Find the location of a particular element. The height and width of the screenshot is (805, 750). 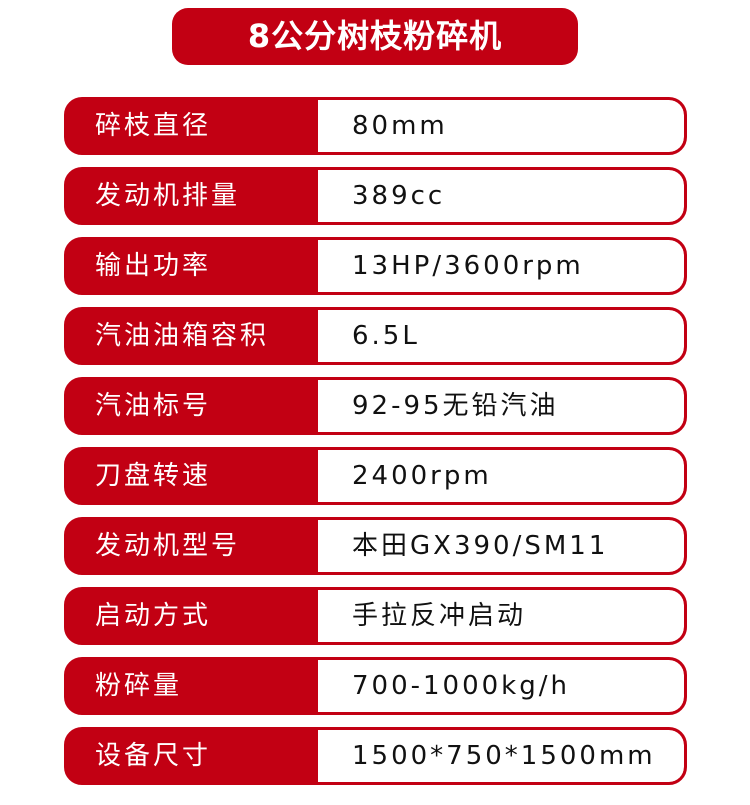

spec-row: 汽油油箱容积 6.5L is located at coordinates (375, 336).